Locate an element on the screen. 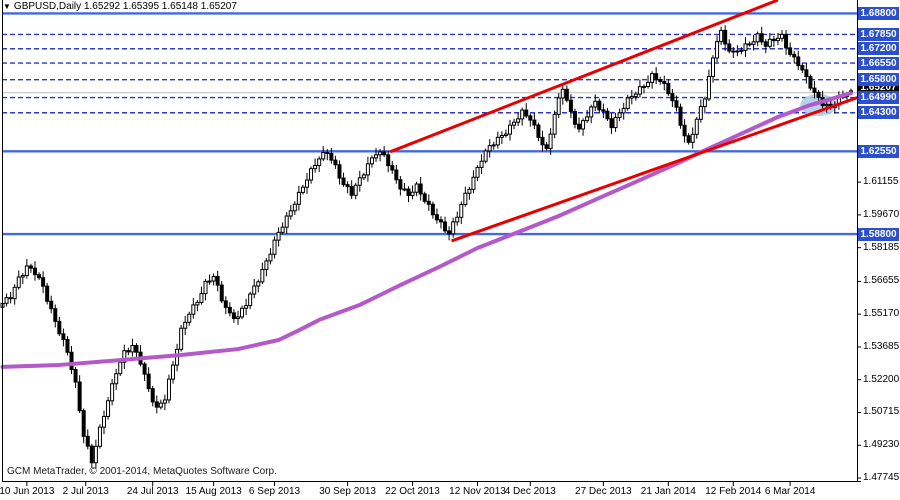  price-level-badge: 1.66550 is located at coordinates (878, 63).